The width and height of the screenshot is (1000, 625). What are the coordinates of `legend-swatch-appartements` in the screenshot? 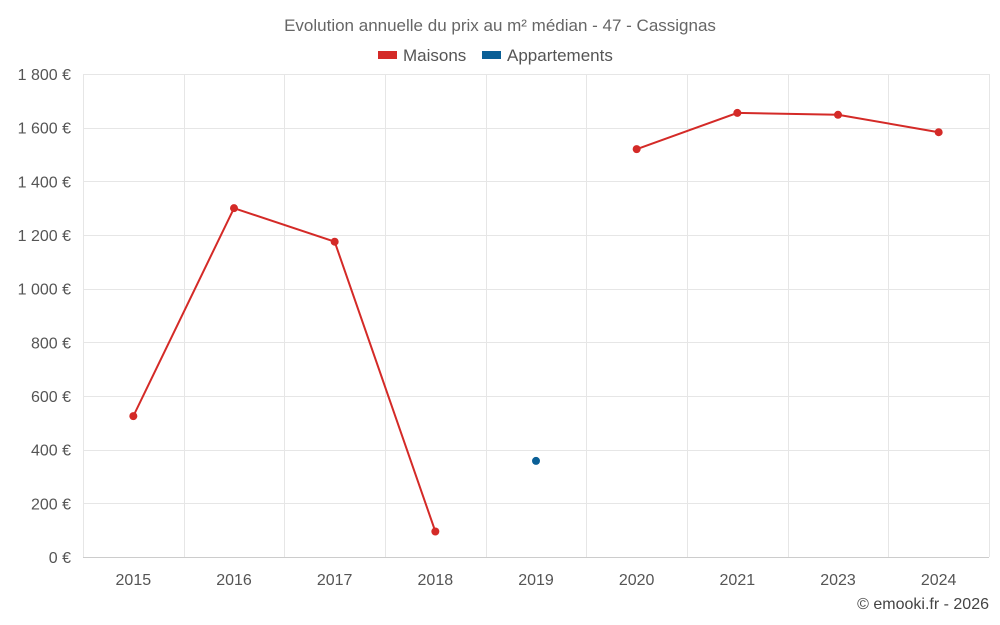 It's located at (491, 55).